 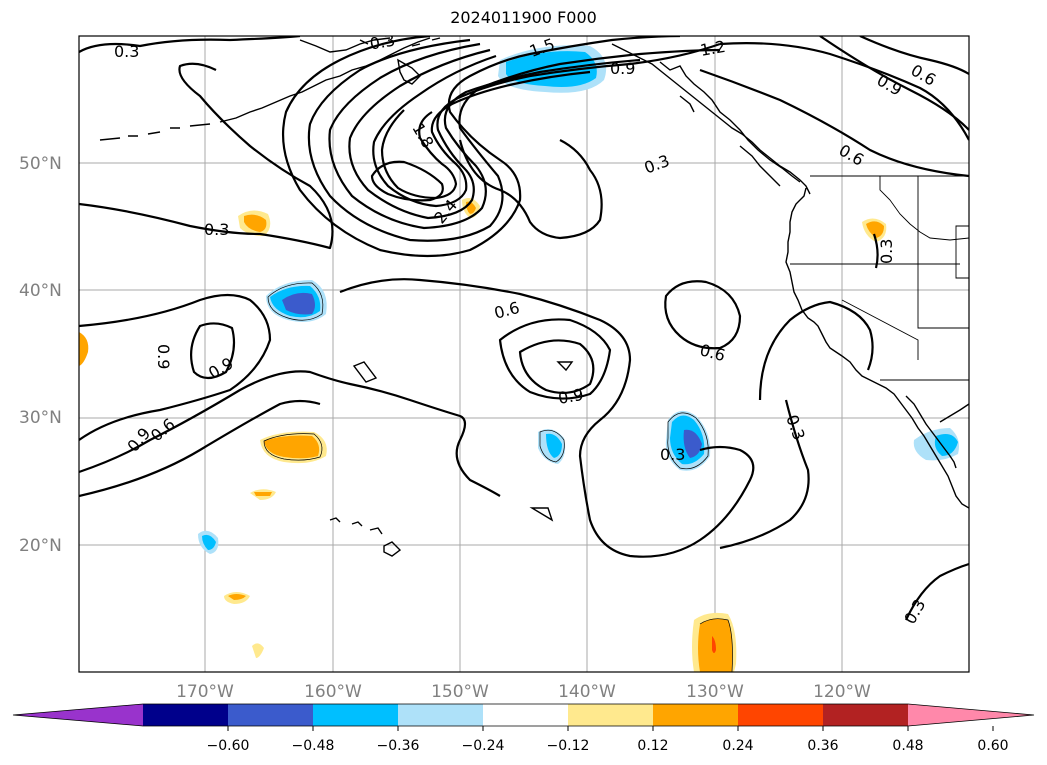 I want to click on contour-0.9-ring, so click(x=484, y=136).